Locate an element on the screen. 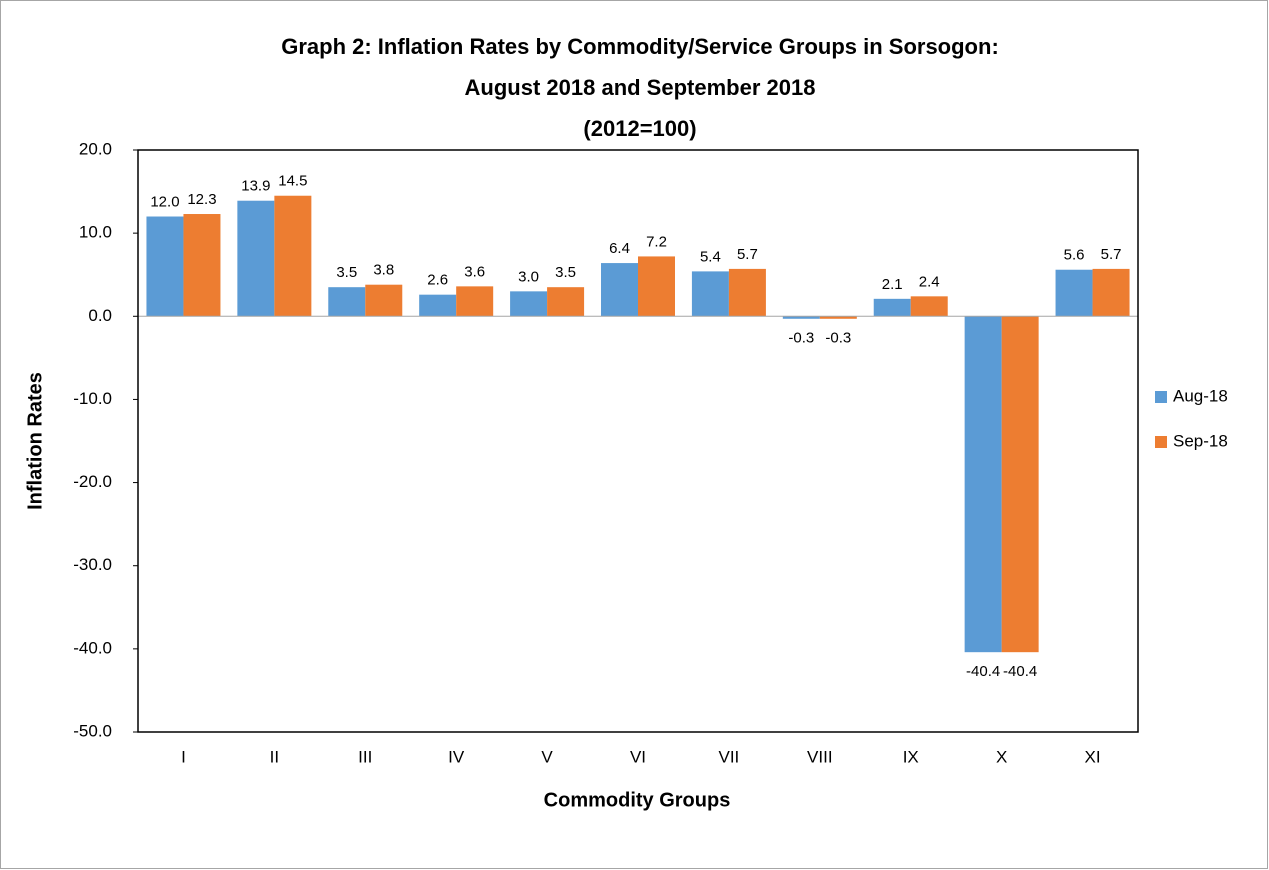 This screenshot has height=870, width=1269. chart-title: (2012=100) is located at coordinates (639, 128).